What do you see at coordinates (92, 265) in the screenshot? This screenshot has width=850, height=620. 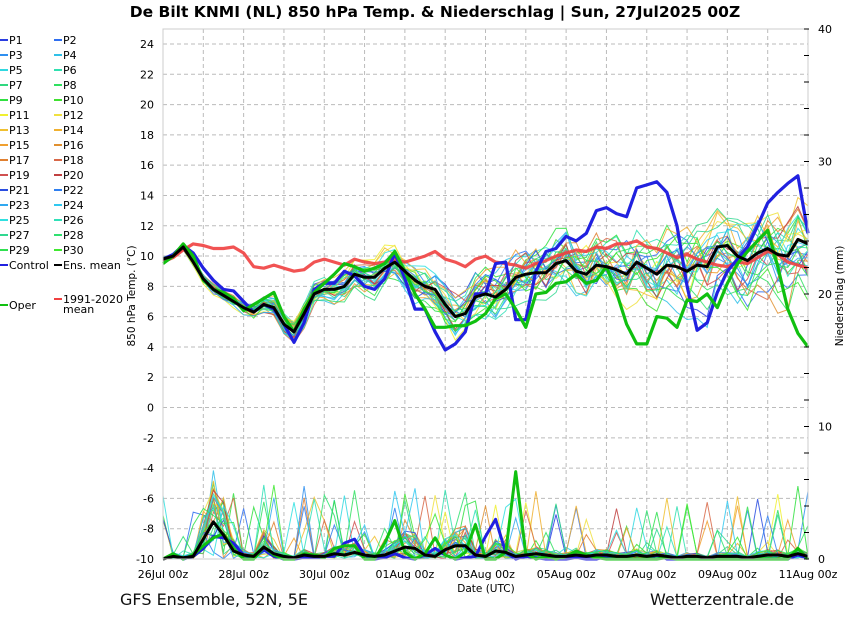 I see `legend-label: Ens. mean` at bounding box center [92, 265].